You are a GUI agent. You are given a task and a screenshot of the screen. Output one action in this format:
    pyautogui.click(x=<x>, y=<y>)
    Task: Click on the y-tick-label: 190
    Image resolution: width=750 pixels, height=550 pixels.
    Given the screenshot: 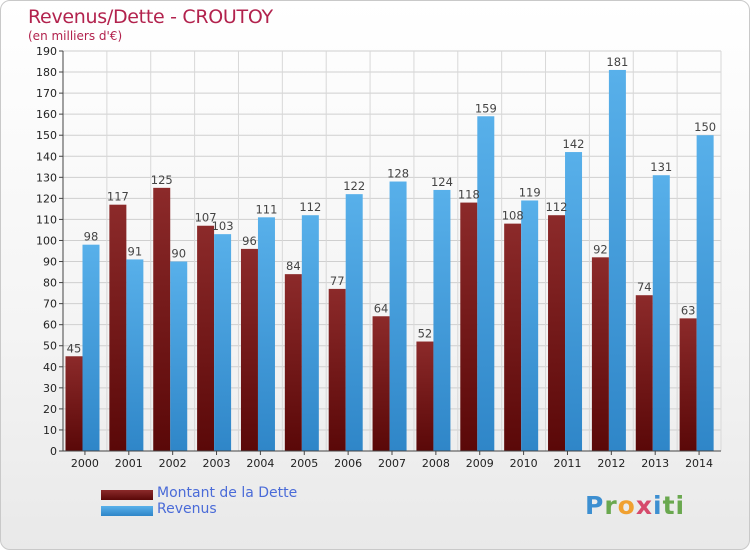 What is the action you would take?
    pyautogui.click(x=46, y=51)
    